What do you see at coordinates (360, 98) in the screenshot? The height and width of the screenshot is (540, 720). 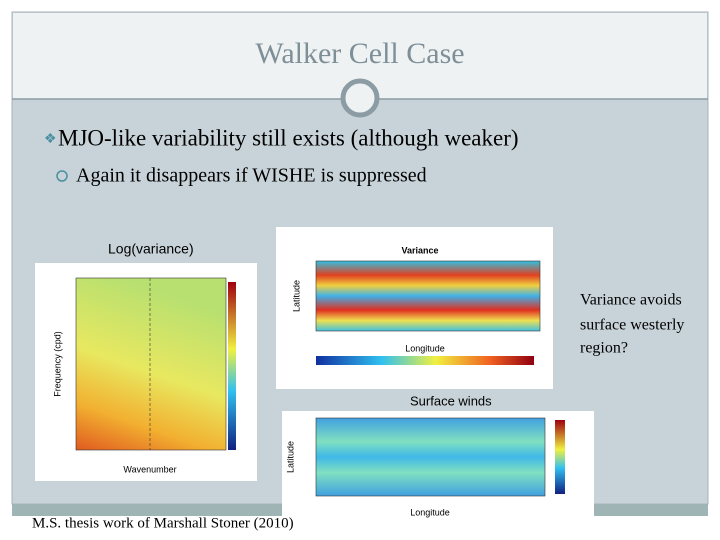 I see `title-ornament` at bounding box center [360, 98].